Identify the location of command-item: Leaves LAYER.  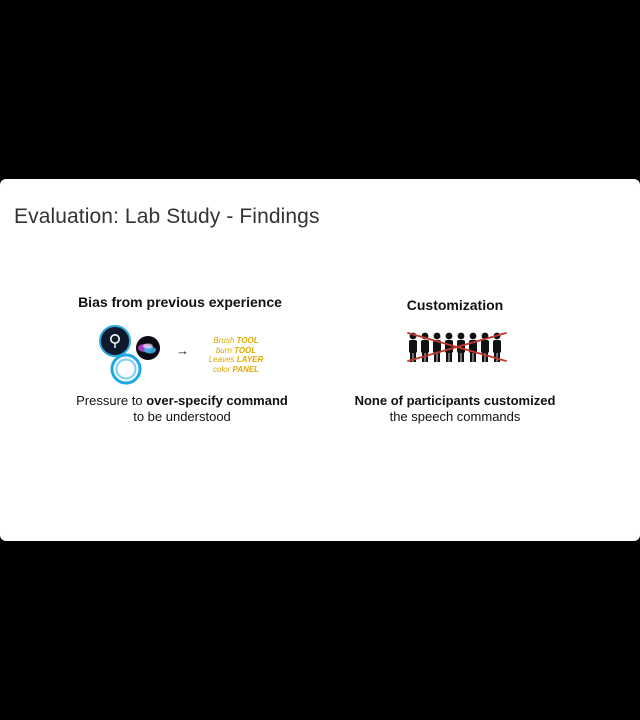
(236, 360).